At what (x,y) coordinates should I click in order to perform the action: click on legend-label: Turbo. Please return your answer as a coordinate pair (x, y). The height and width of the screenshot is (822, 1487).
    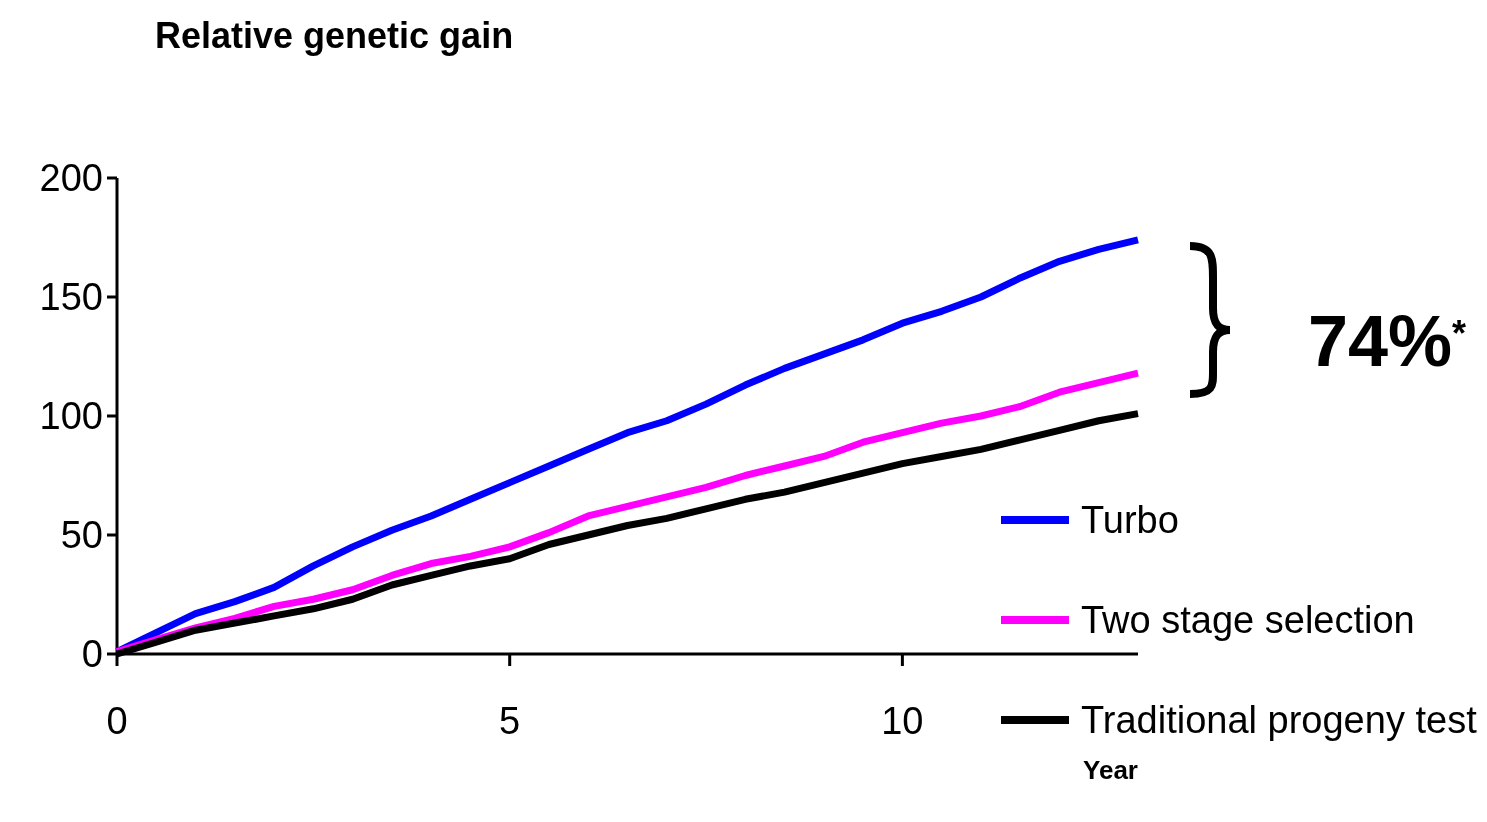
    Looking at the image, I should click on (1130, 520).